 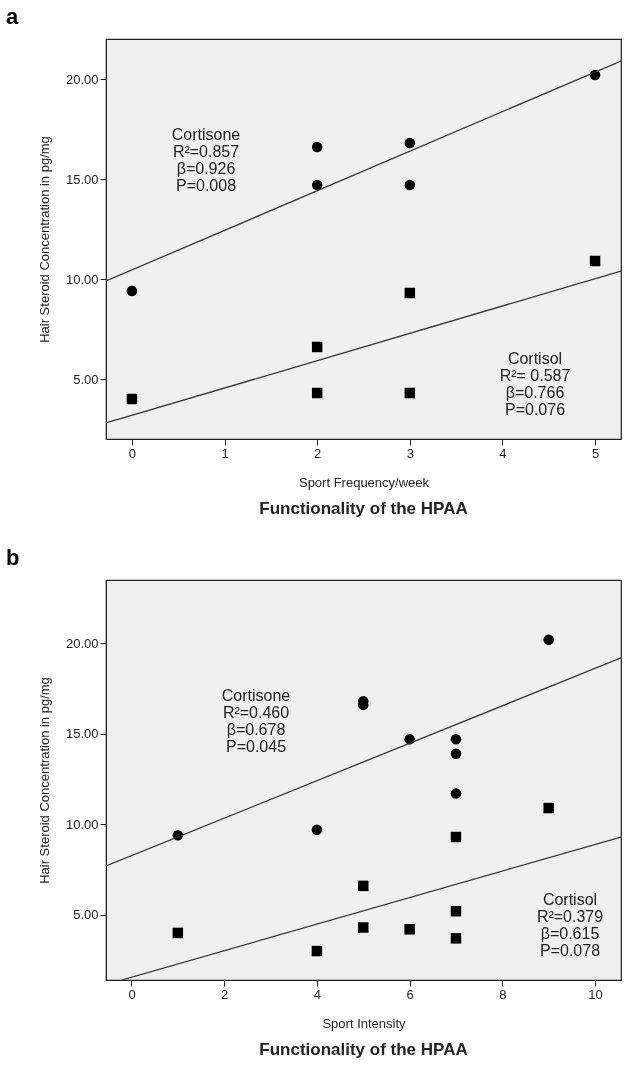 I want to click on x-tick-label: 8, so click(x=503, y=994).